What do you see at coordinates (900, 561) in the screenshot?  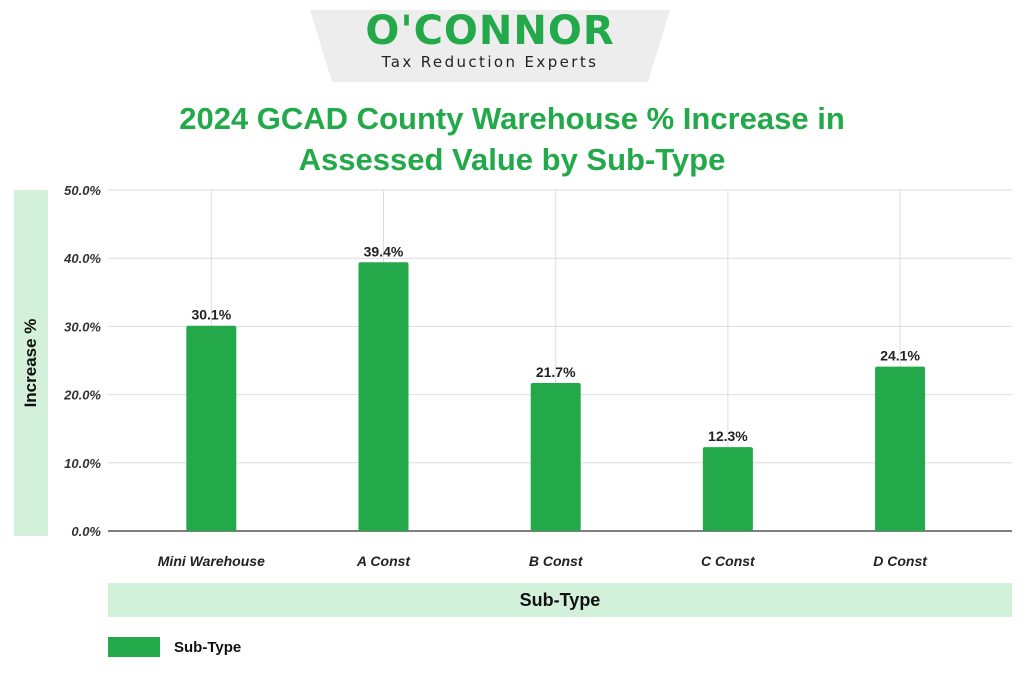 I see `x-tick-label: D Const` at bounding box center [900, 561].